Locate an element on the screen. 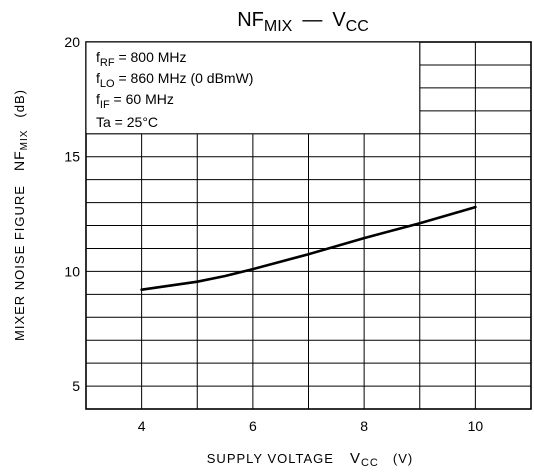 Image resolution: width=534 pixels, height=472 pixels. title-main-sub: MIX is located at coordinates (278, 26).